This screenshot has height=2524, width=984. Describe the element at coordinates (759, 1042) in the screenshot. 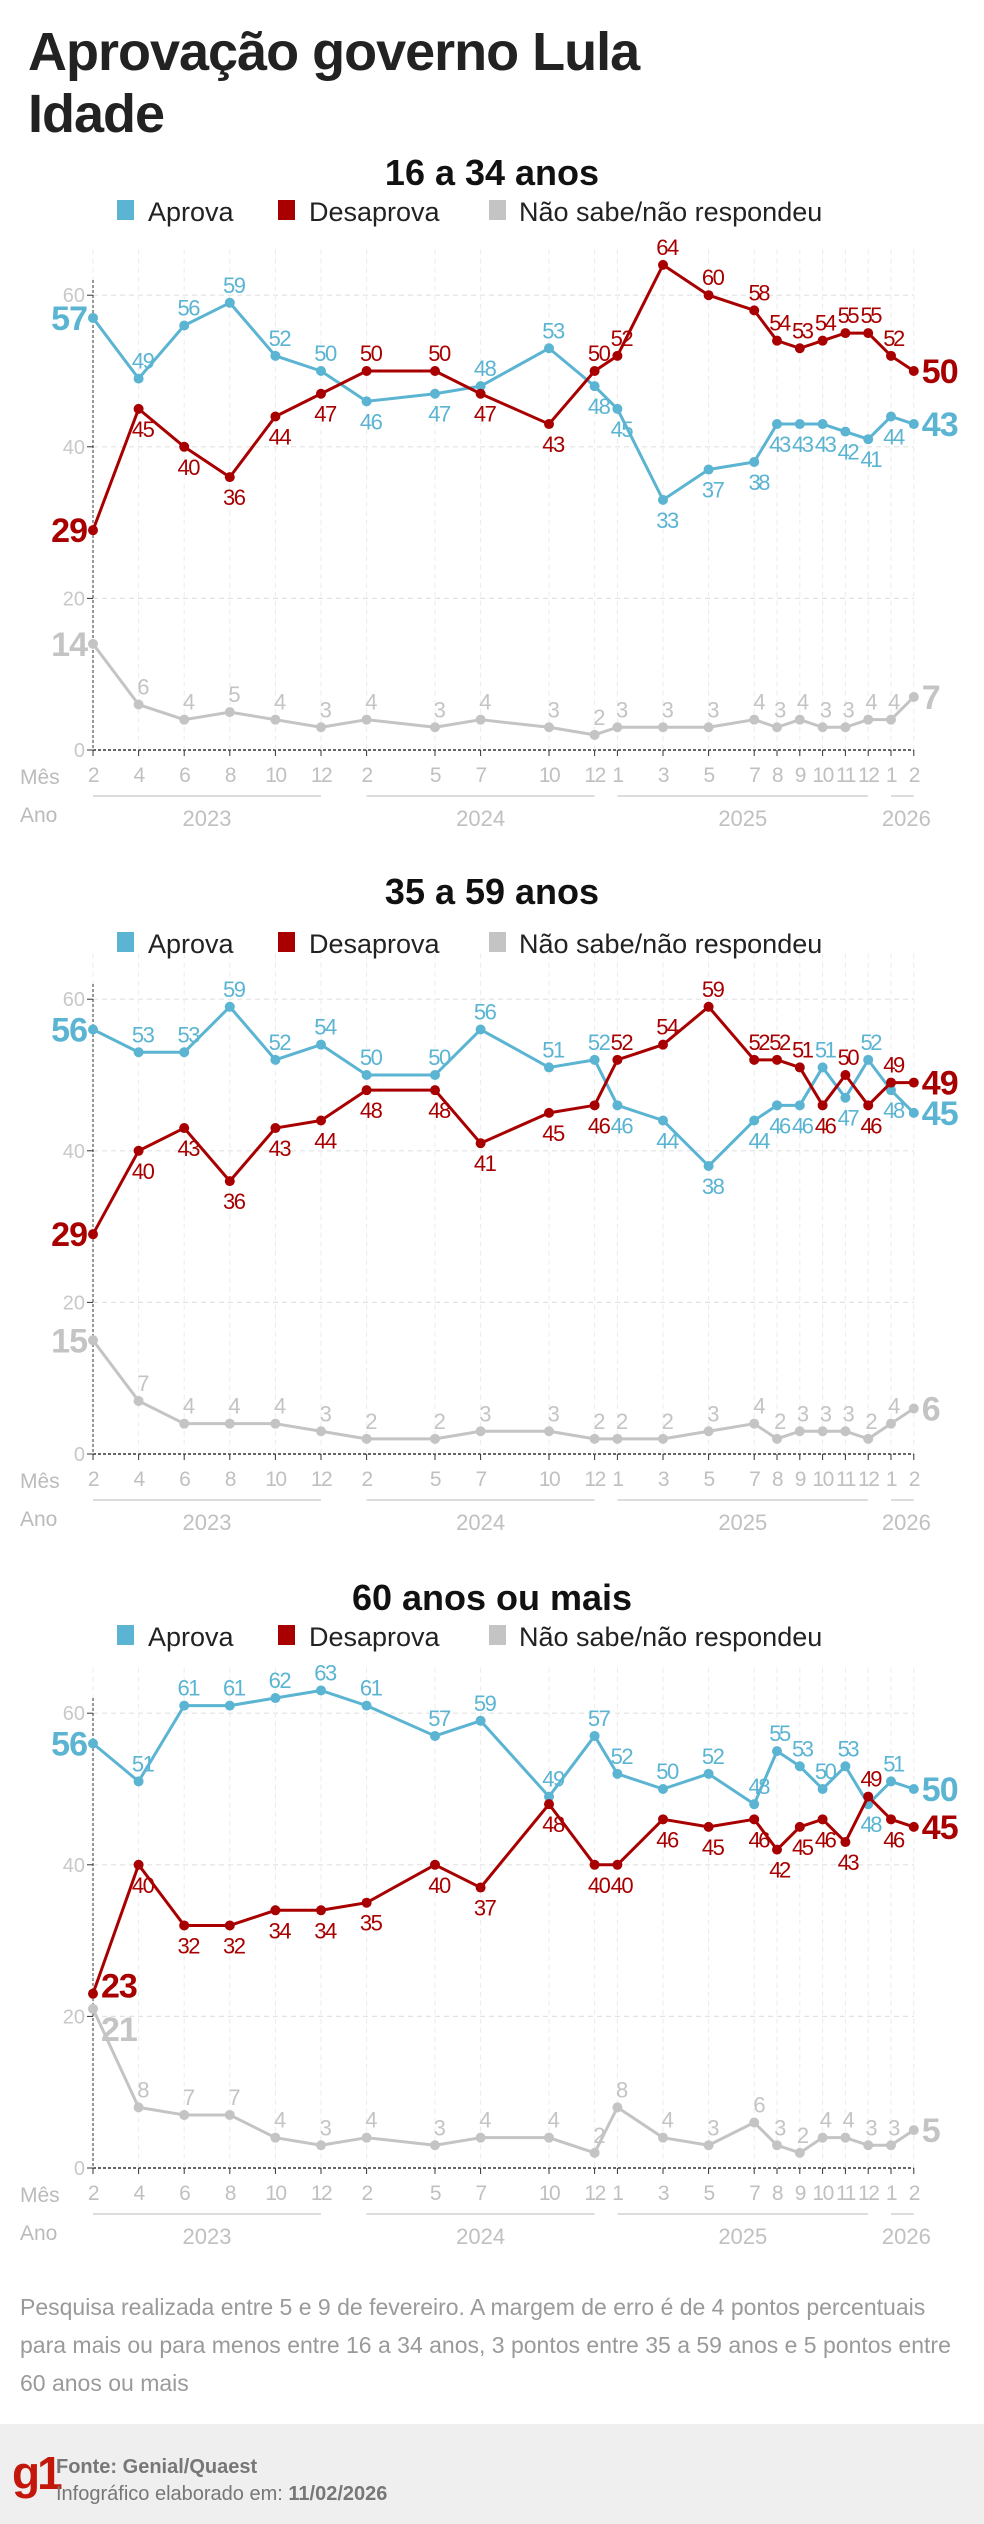

I see `data-label-desaprova: 52` at that location.